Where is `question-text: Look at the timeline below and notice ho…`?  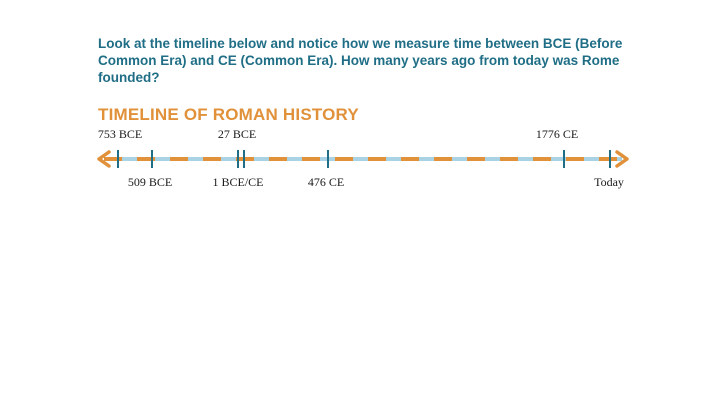
question-text: Look at the timeline below and notice ho… is located at coordinates (360, 60).